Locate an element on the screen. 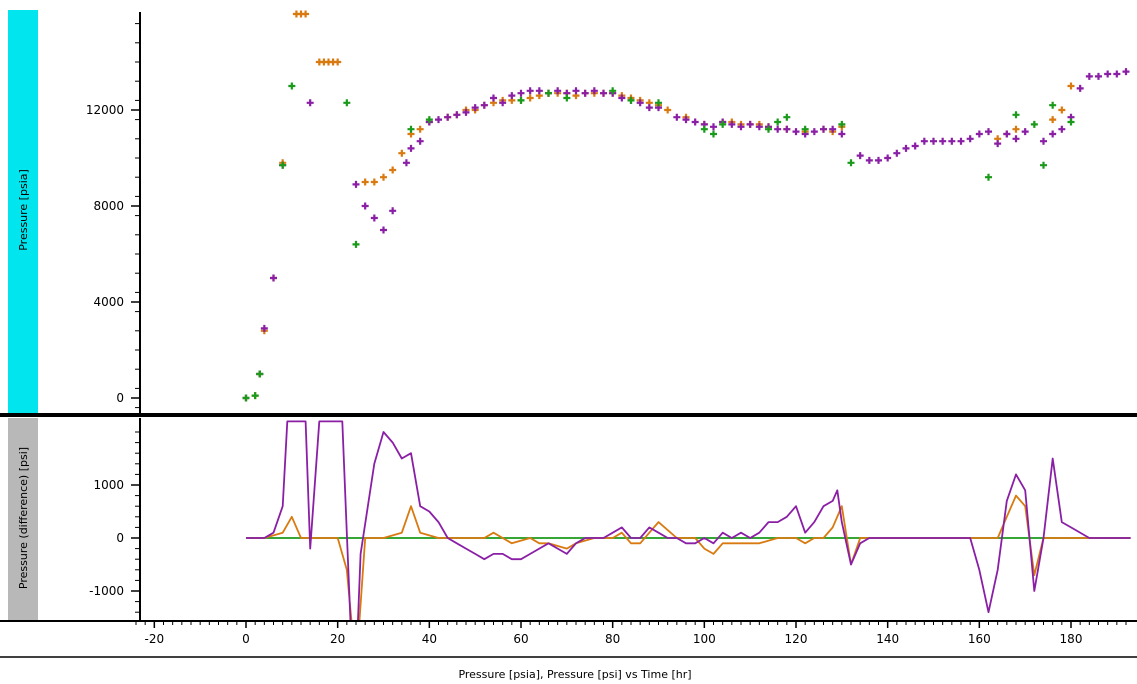 The height and width of the screenshot is (684, 1137). xtick-label: 140 is located at coordinates (887, 639).